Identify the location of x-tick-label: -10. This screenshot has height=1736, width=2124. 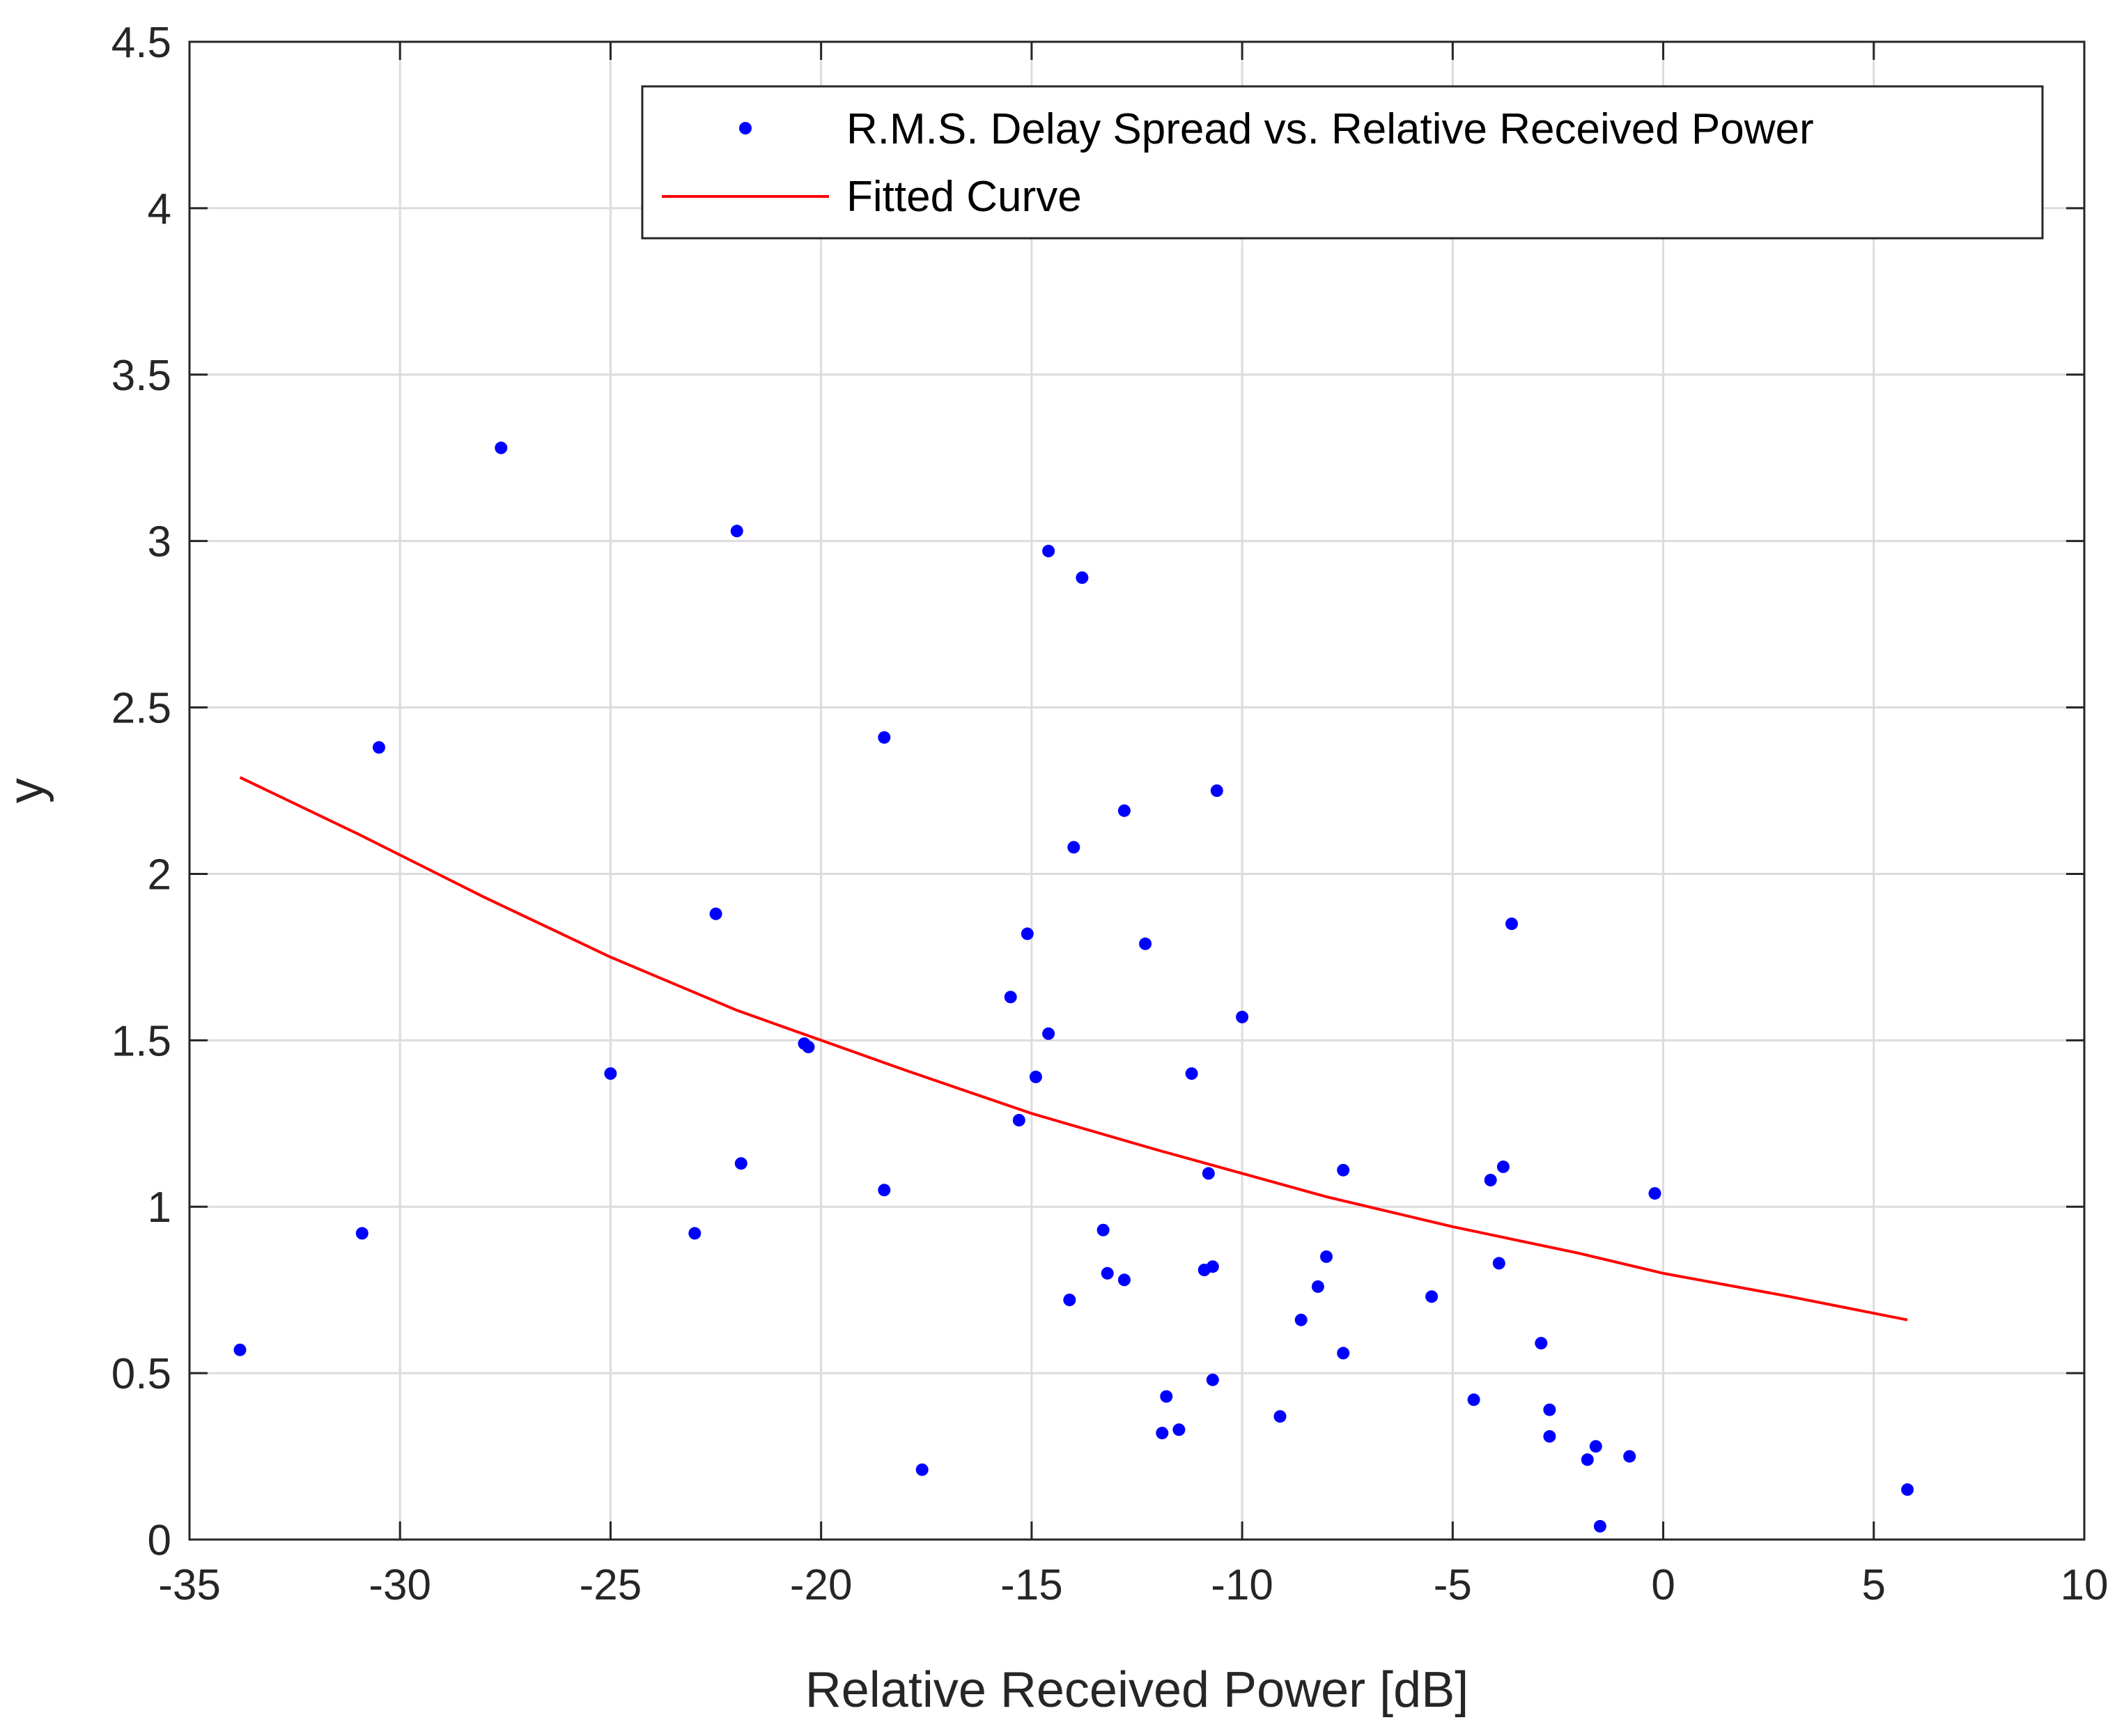
(1242, 1585).